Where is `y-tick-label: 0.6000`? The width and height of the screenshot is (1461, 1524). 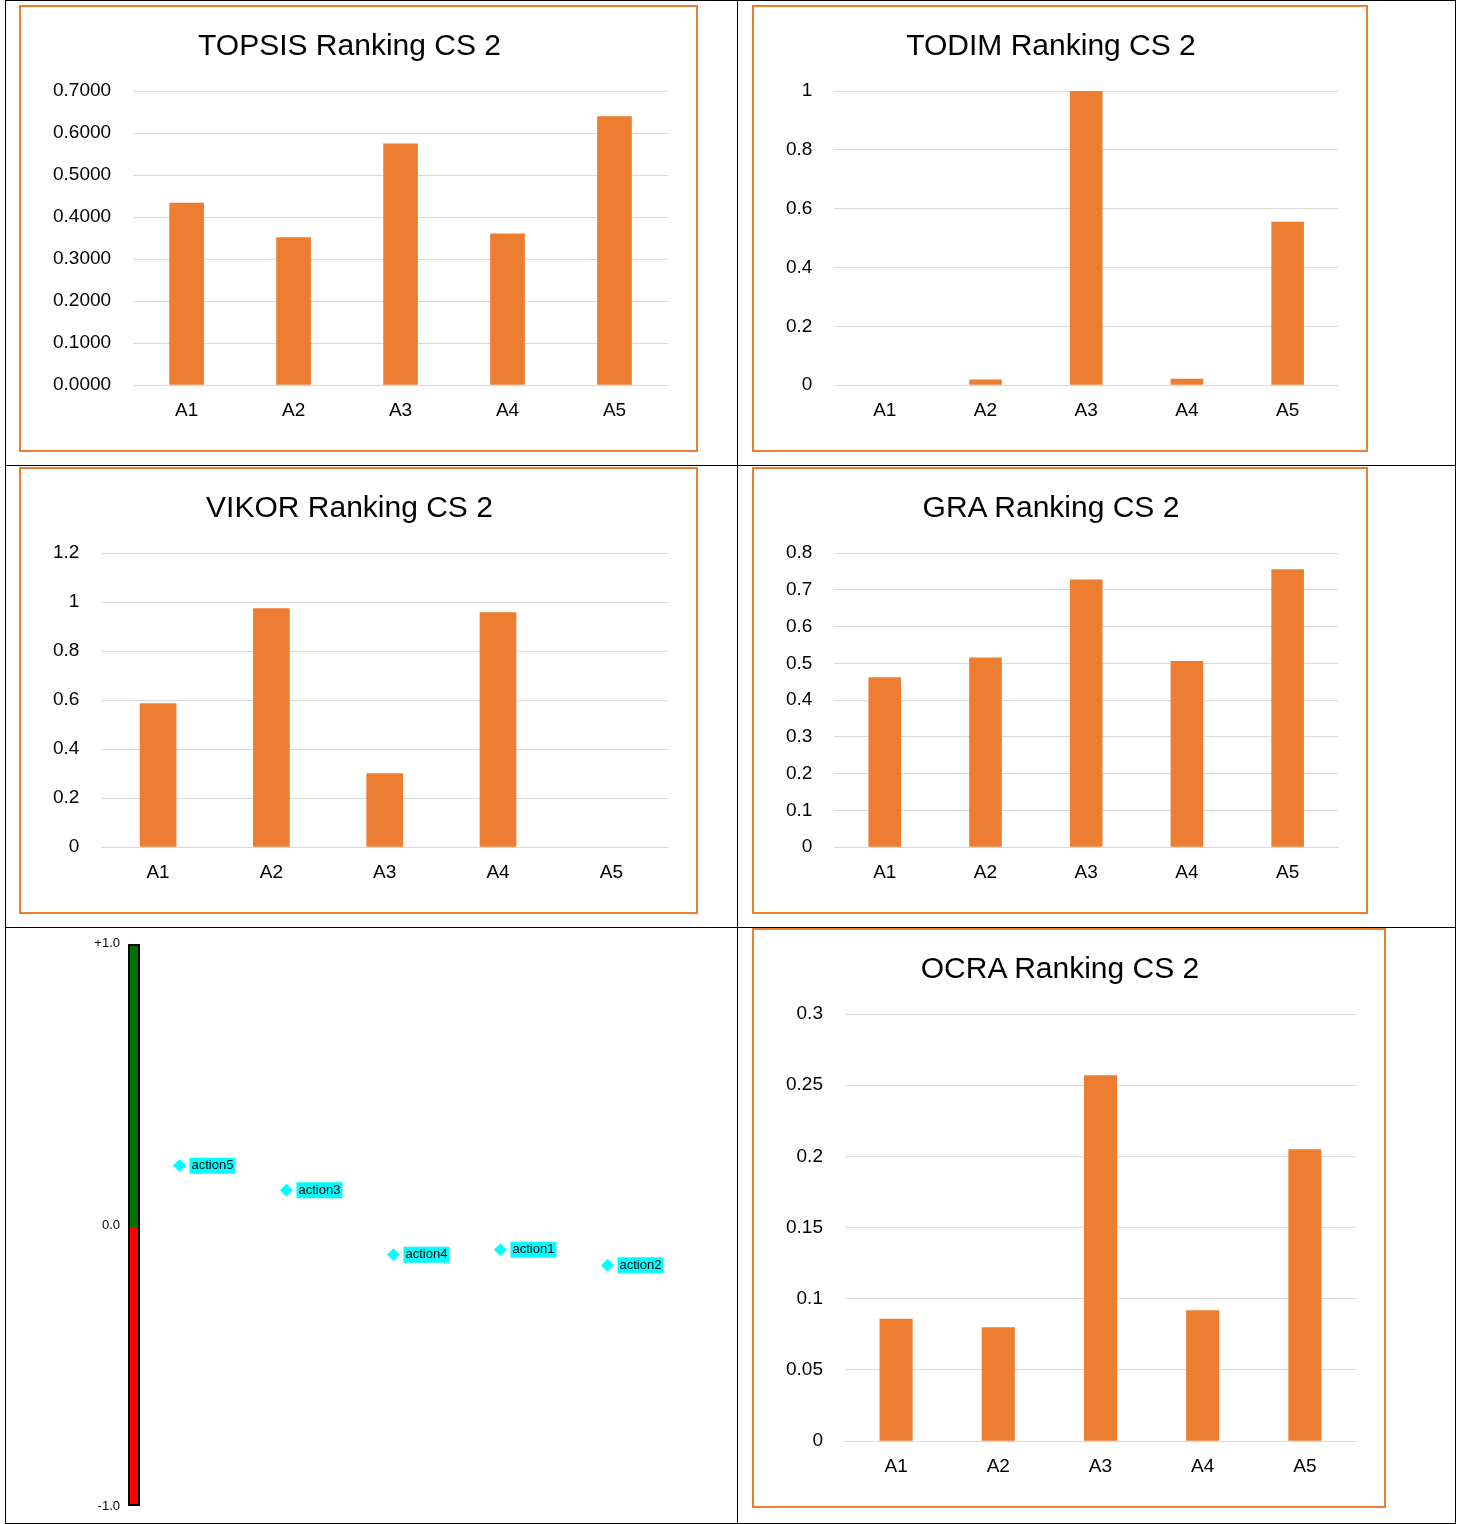
y-tick-label: 0.6000 is located at coordinates (82, 132).